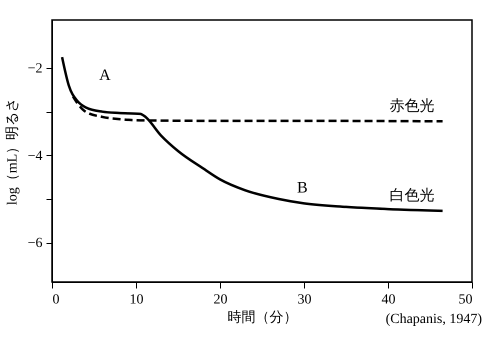 The image size is (500, 350). I want to click on x-tick-label: 40, so click(389, 300).